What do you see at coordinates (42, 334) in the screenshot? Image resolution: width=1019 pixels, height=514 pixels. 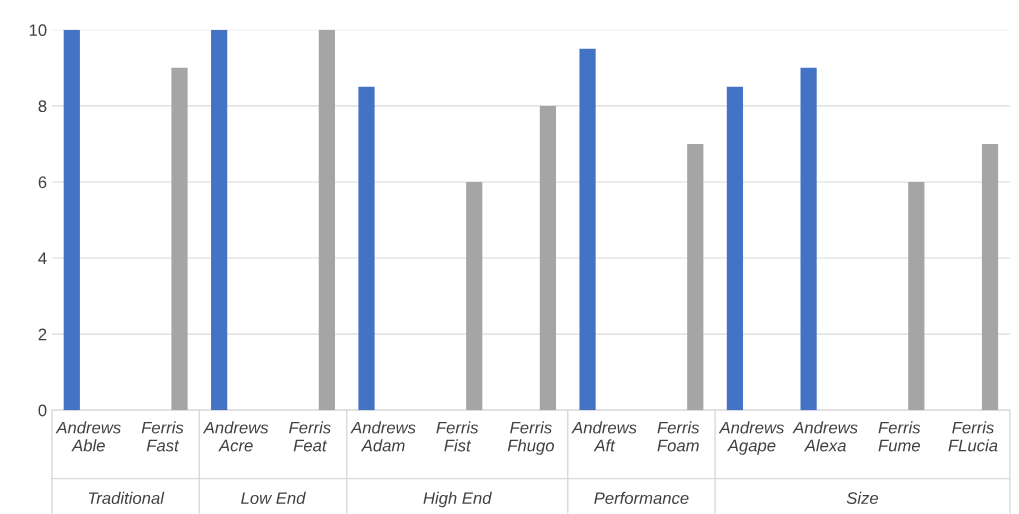 I see `y-tick-label: 2` at bounding box center [42, 334].